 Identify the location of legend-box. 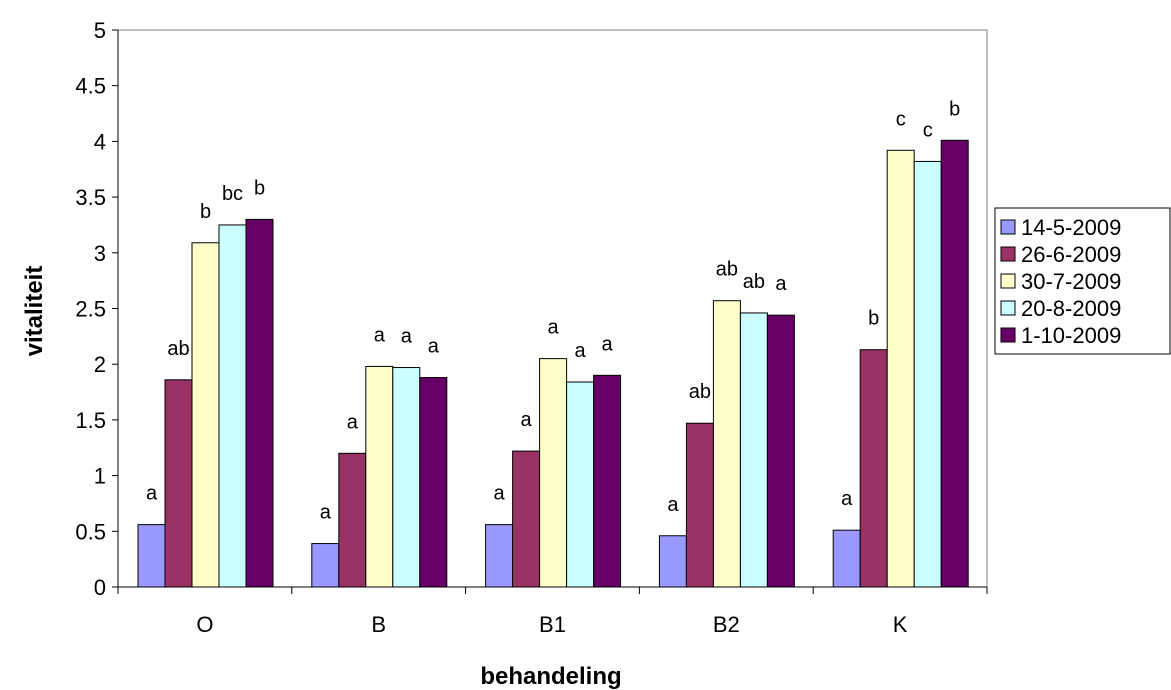
(1082, 281).